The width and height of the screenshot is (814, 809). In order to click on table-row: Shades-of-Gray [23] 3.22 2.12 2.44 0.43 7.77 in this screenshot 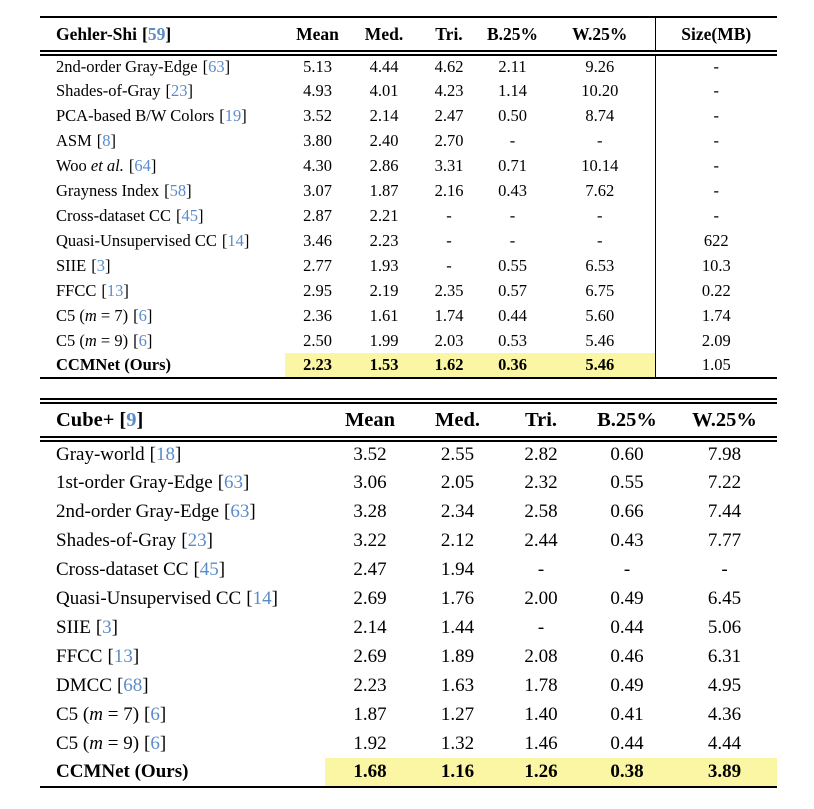, I will do `click(408, 540)`.